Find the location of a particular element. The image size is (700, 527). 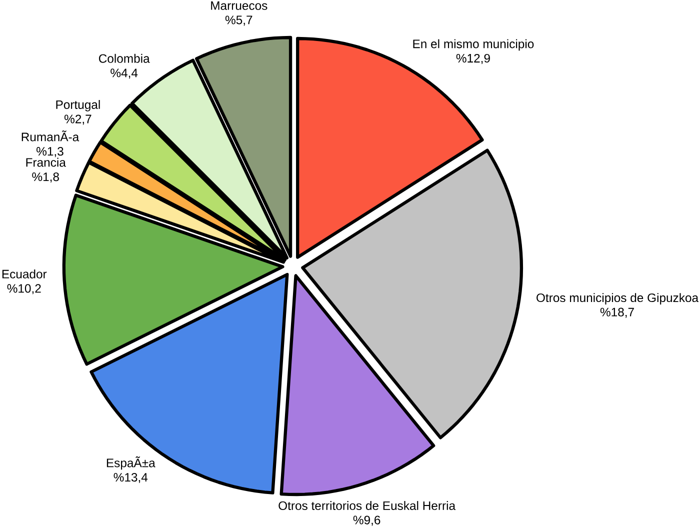

data-label: %9,6 is located at coordinates (366, 521).